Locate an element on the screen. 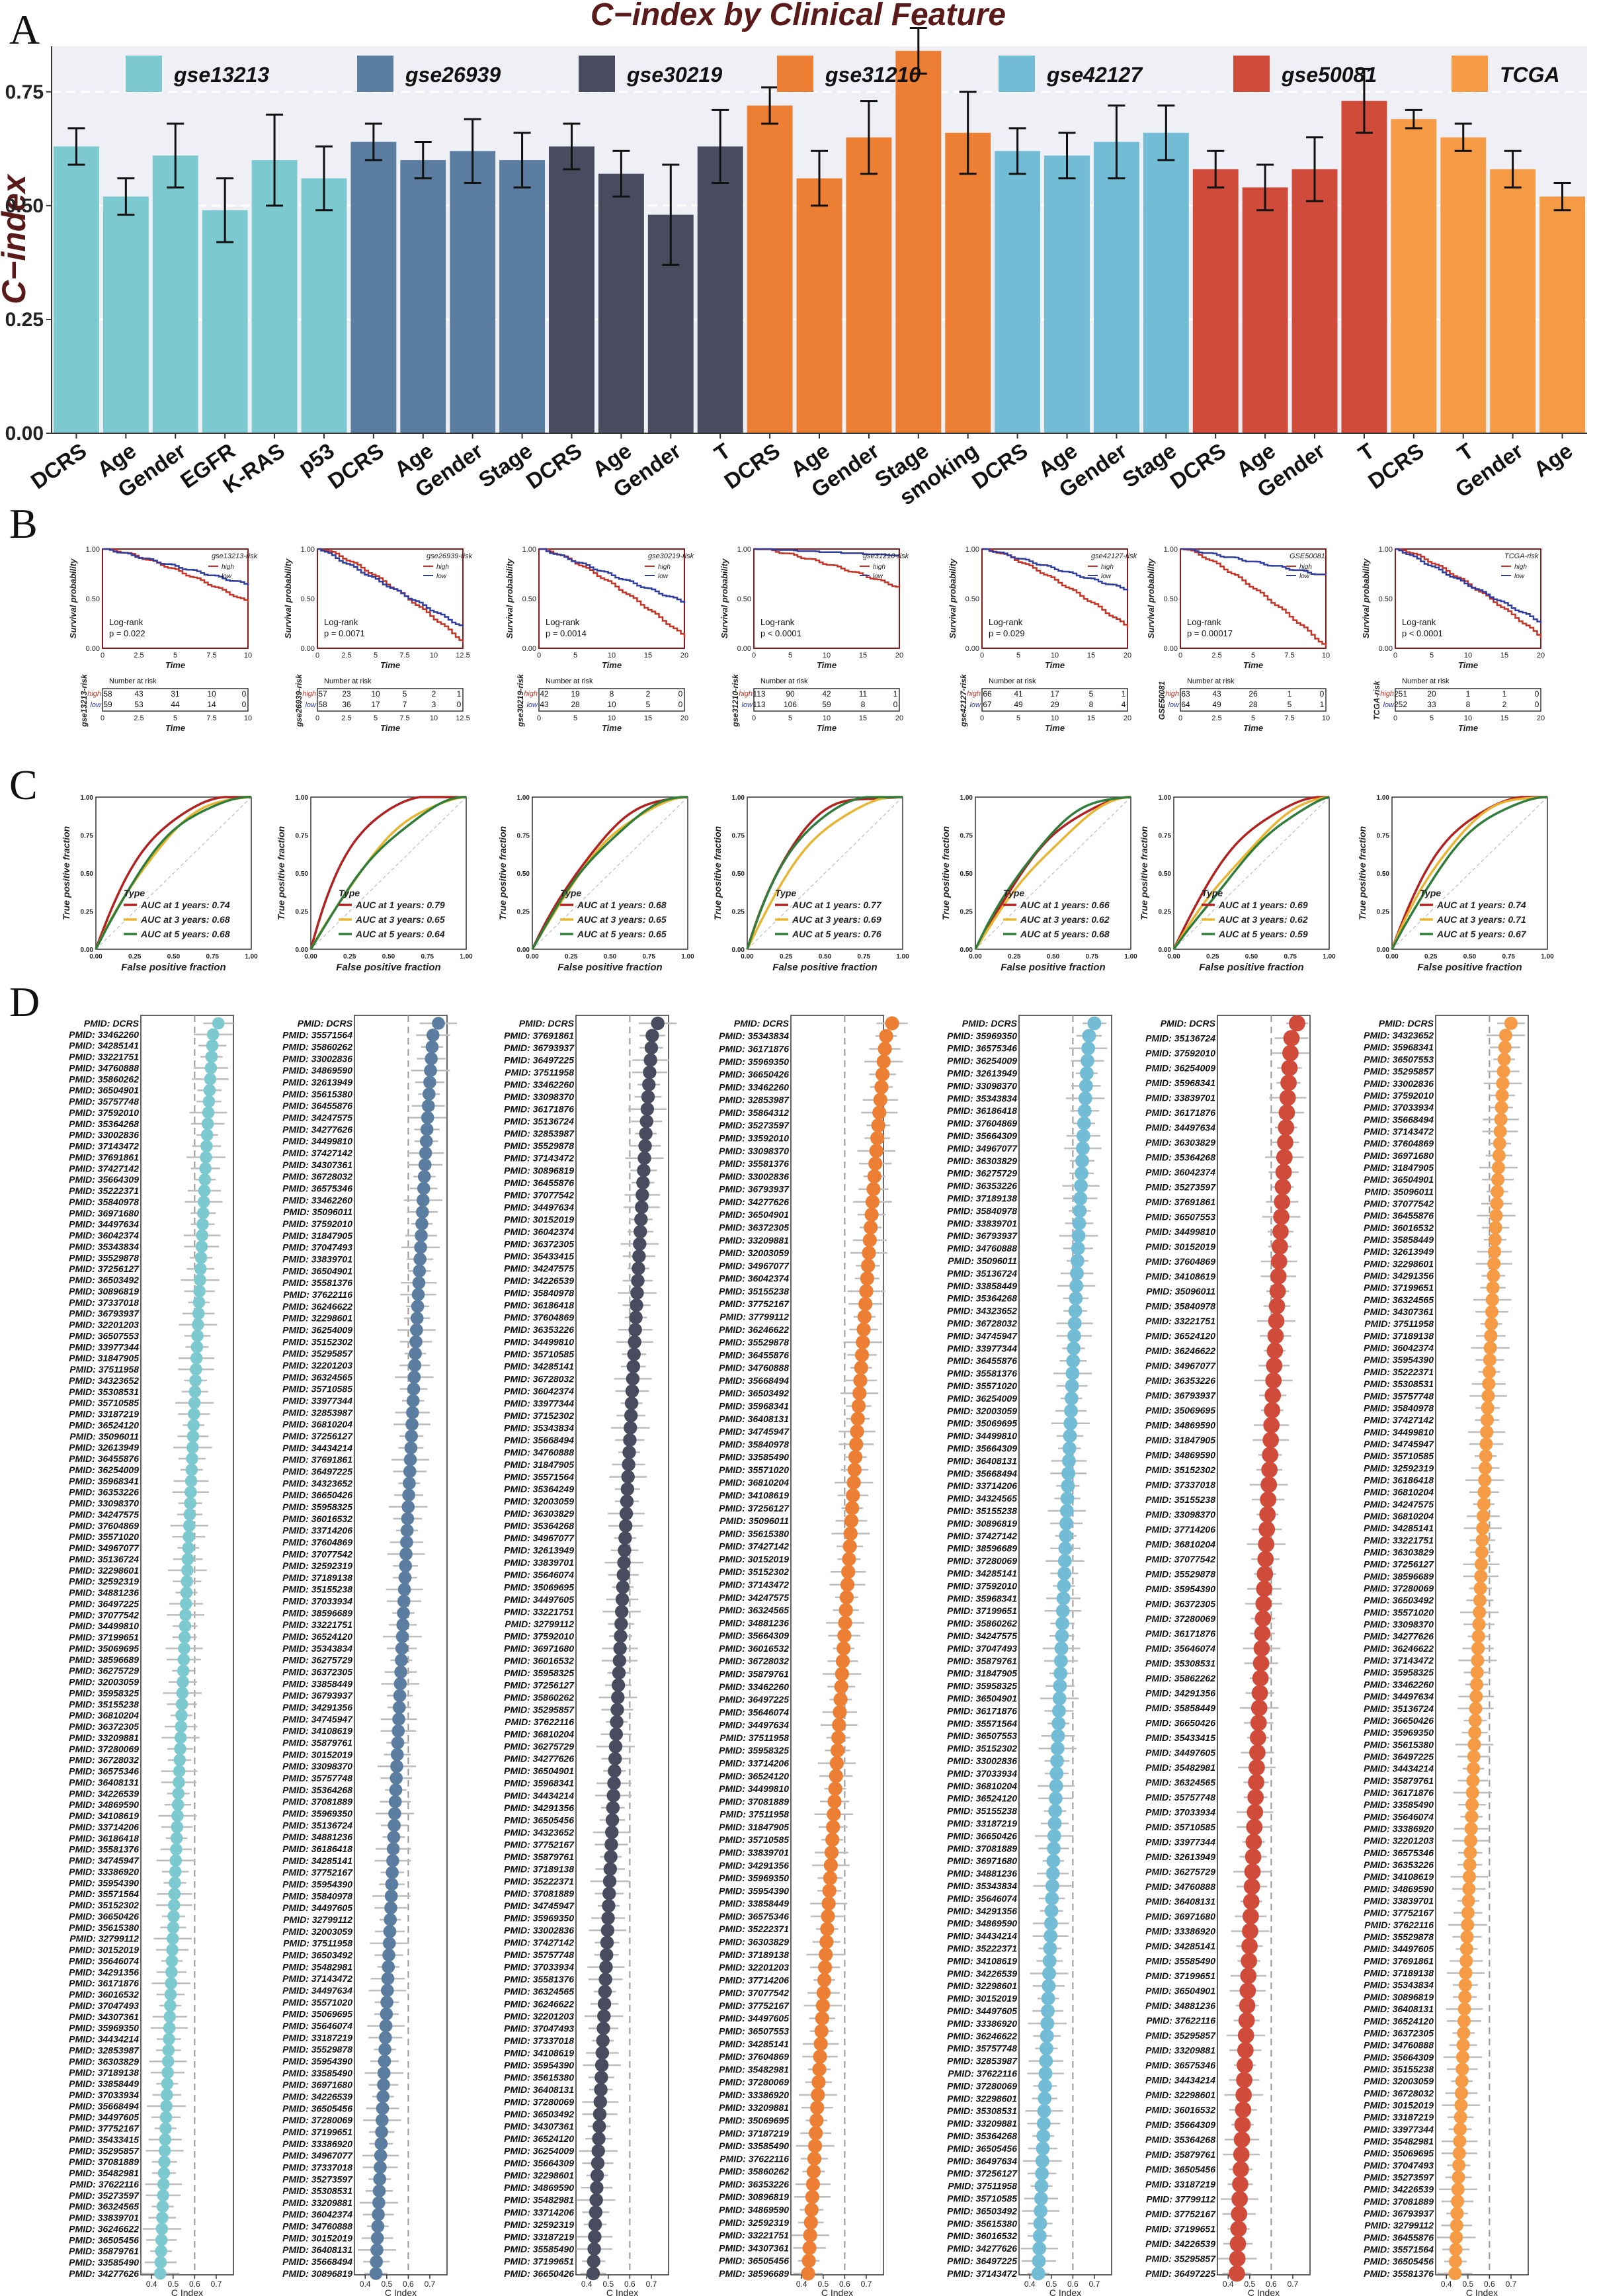  risk-cell-low: 106 is located at coordinates (790, 704).